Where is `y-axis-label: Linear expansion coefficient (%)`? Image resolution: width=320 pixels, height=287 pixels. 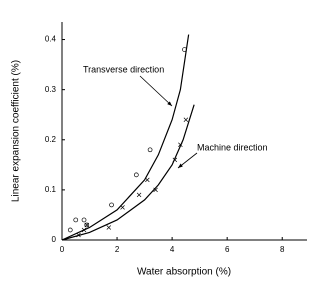
y-axis-label: Linear expansion coefficient (%) is located at coordinates (16, 131).